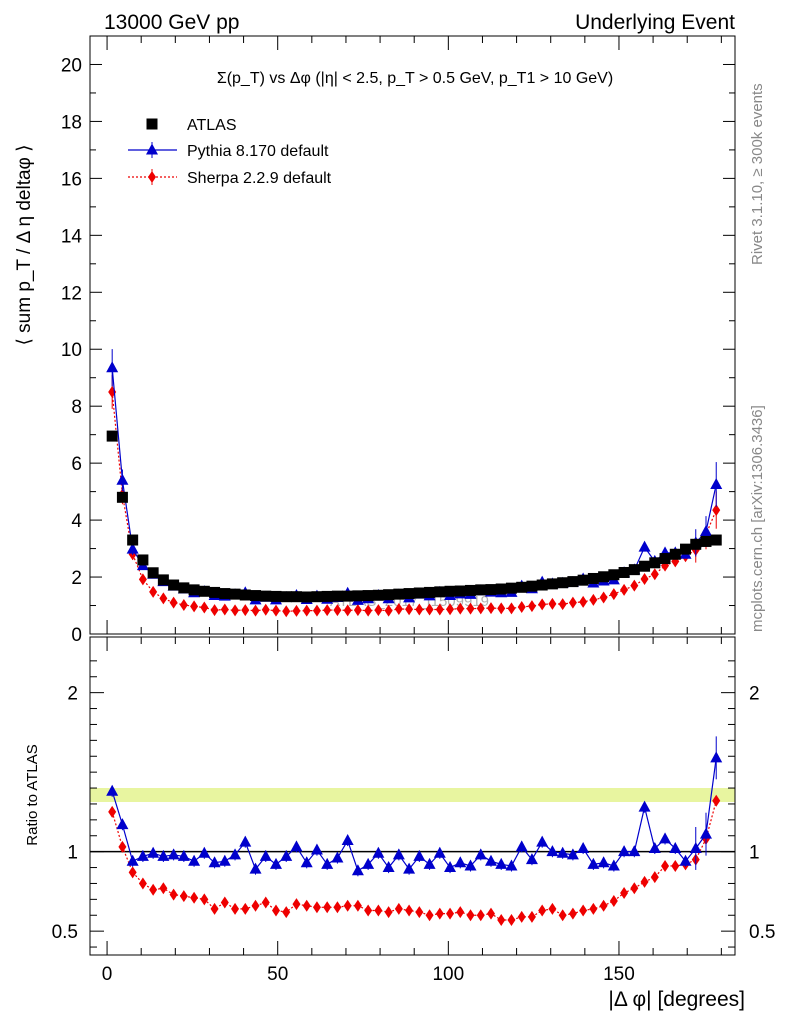 The image size is (786, 1024). I want to click on y-tick-label: 8, so click(76, 407).